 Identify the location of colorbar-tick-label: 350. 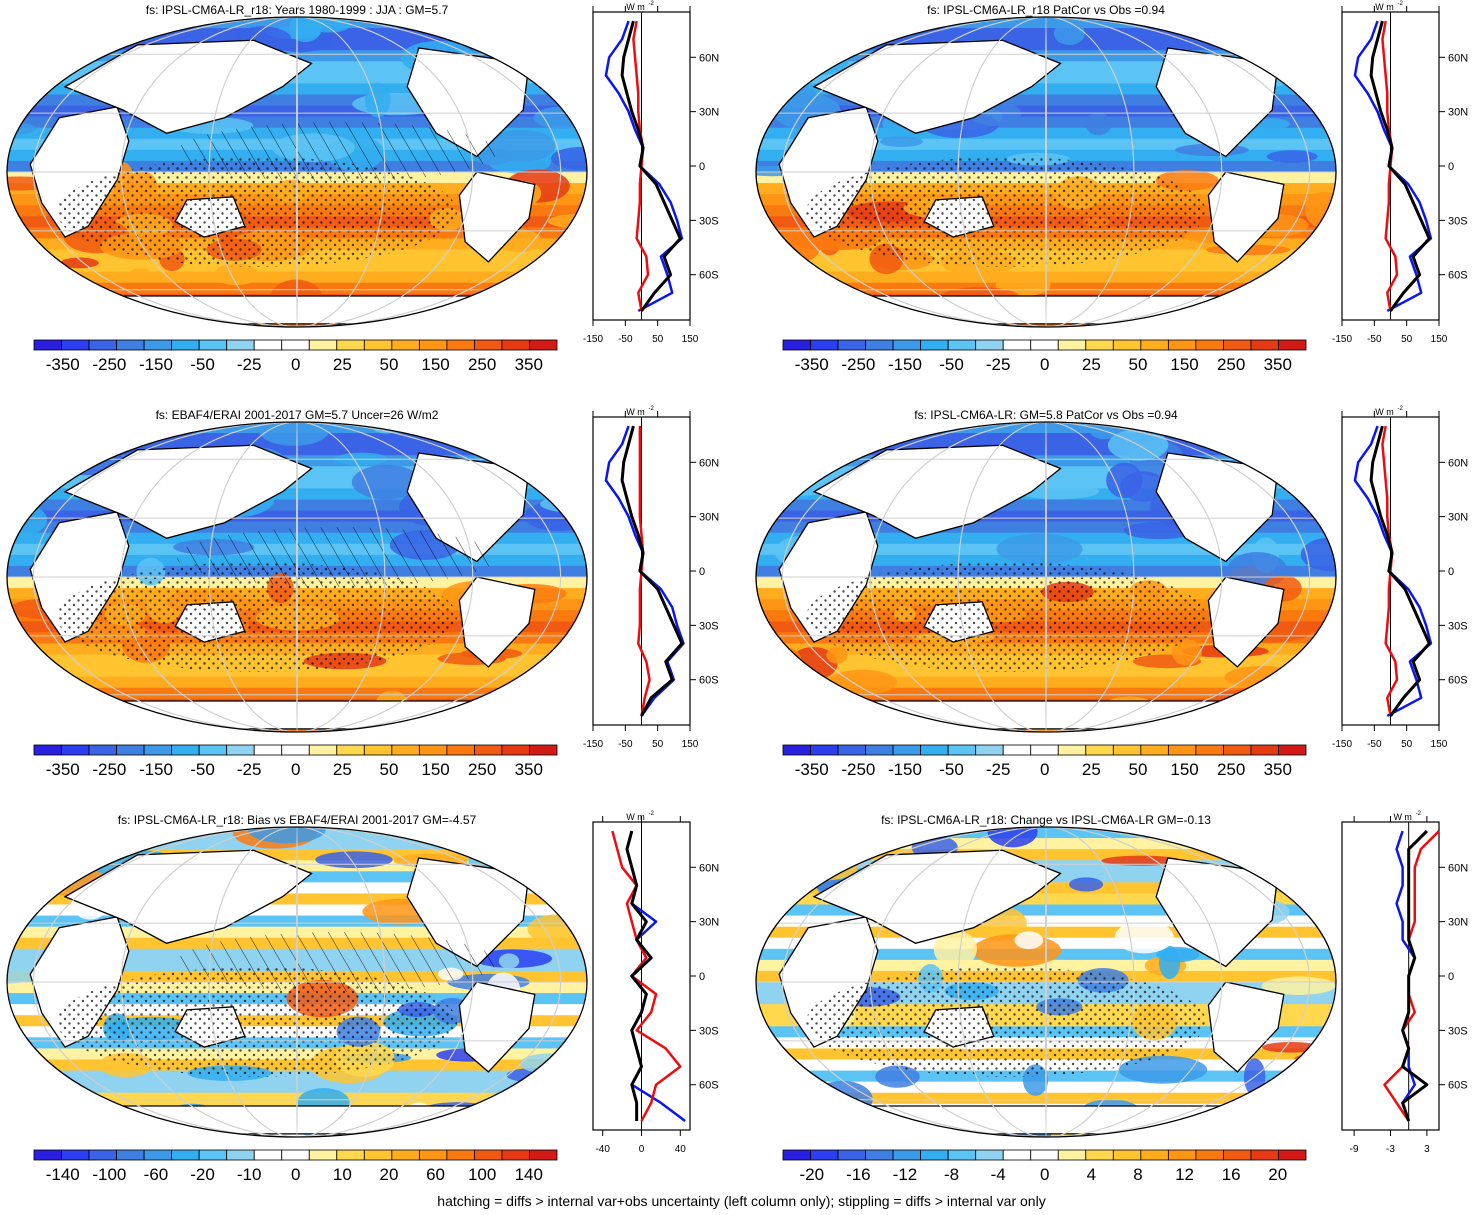
(529, 364).